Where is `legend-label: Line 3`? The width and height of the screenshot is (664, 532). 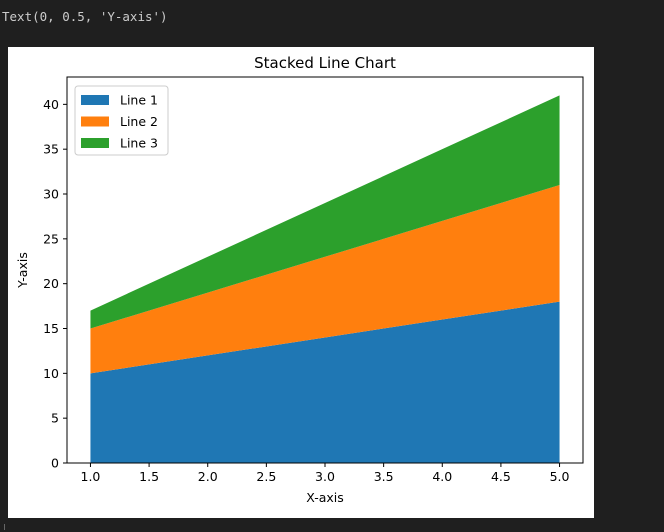 legend-label: Line 3 is located at coordinates (139, 143).